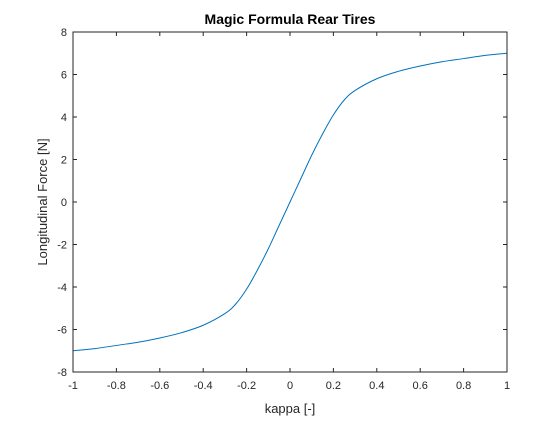 Image resolution: width=560 pixels, height=425 pixels. What do you see at coordinates (290, 408) in the screenshot?
I see `x-axis-label: kappa [-]` at bounding box center [290, 408].